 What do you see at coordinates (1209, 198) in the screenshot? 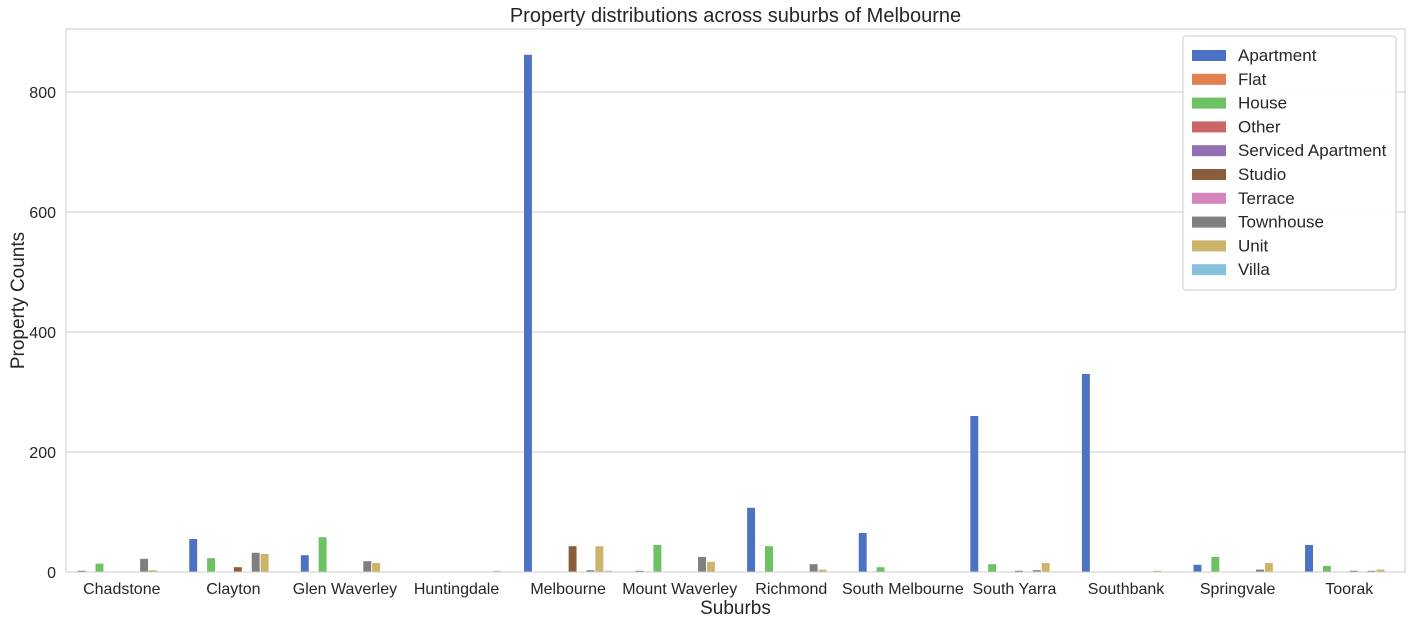
I see `legend-swatch-terrace` at bounding box center [1209, 198].